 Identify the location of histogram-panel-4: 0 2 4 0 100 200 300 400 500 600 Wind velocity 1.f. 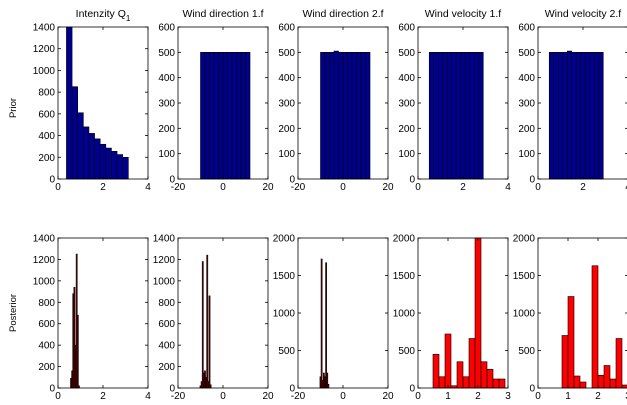
(454, 100).